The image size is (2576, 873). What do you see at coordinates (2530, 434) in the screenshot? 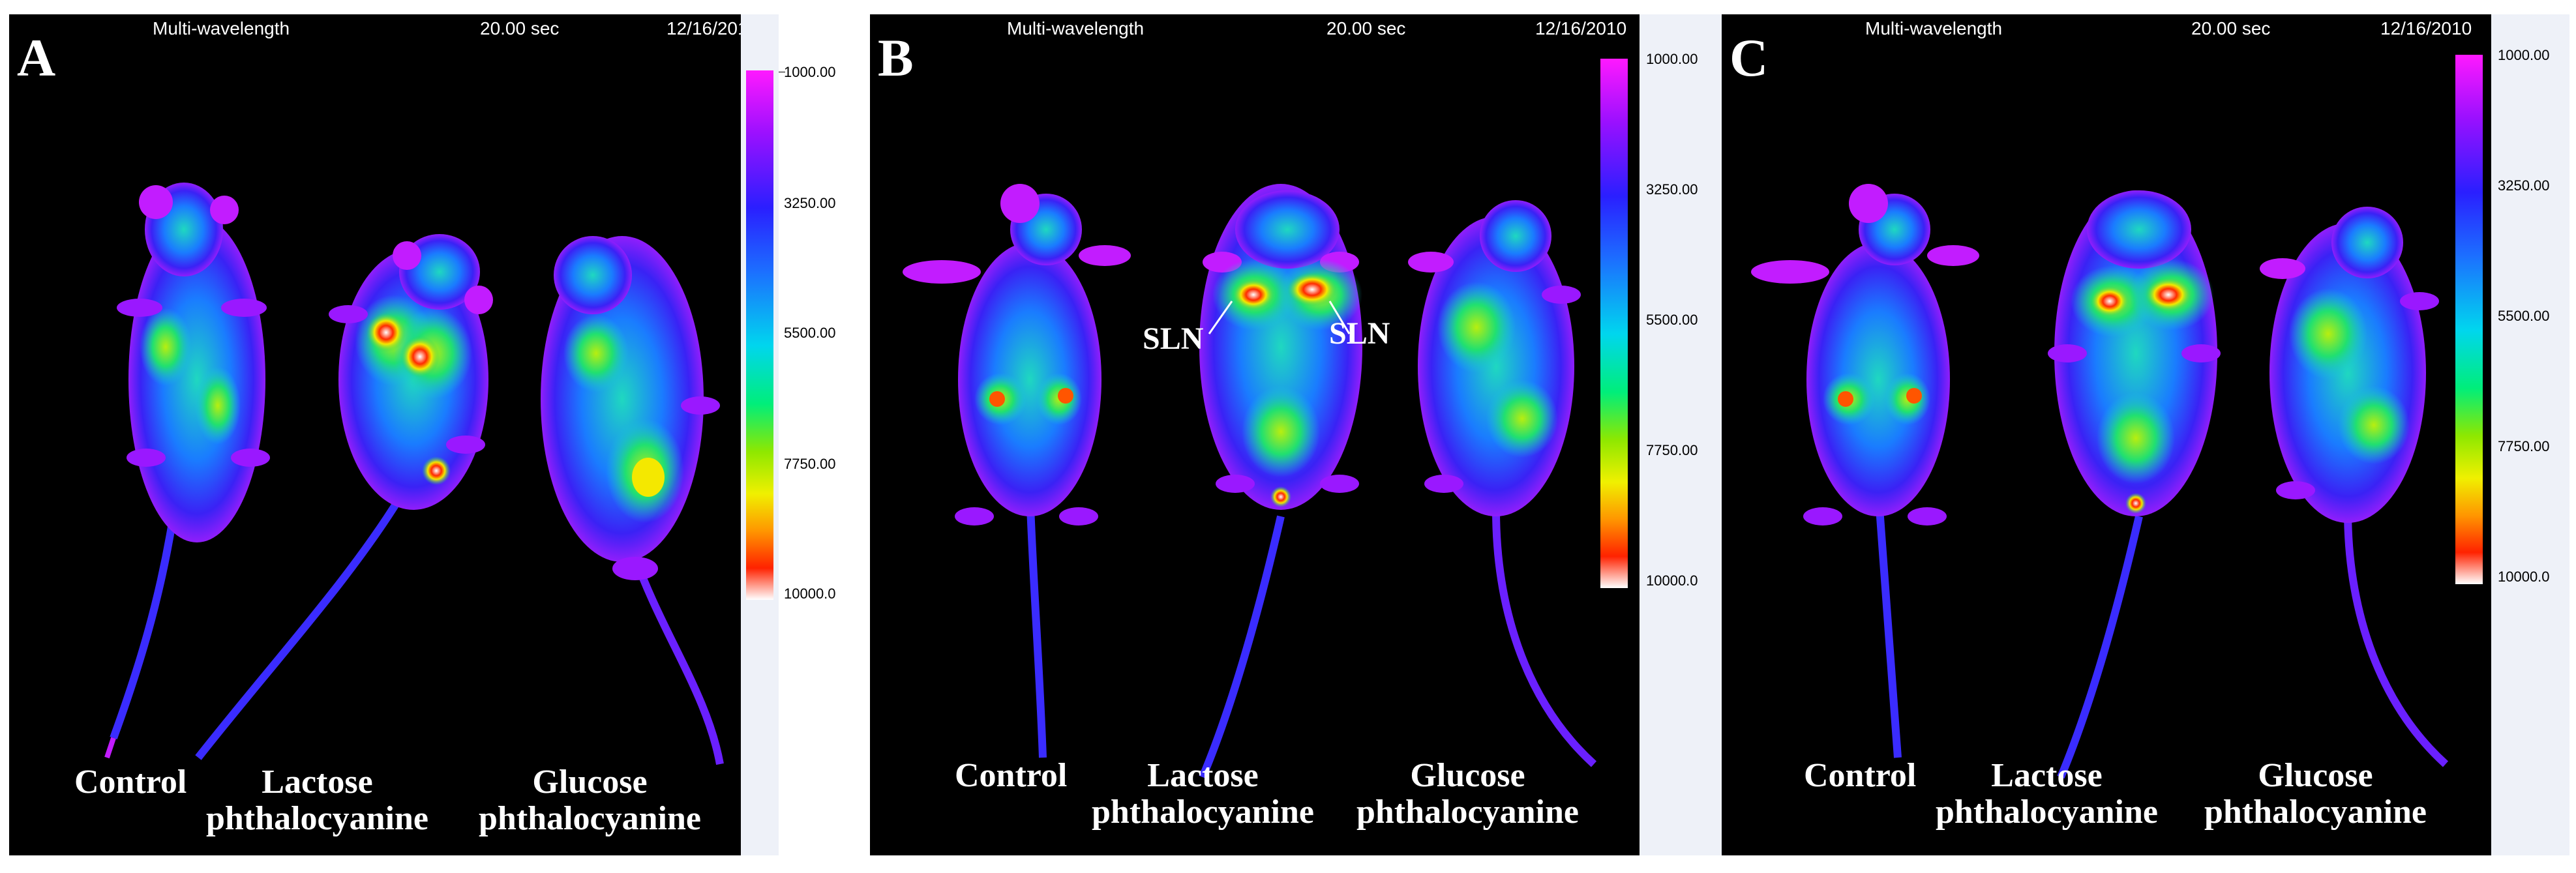
I see `color-scale-strip` at bounding box center [2530, 434].